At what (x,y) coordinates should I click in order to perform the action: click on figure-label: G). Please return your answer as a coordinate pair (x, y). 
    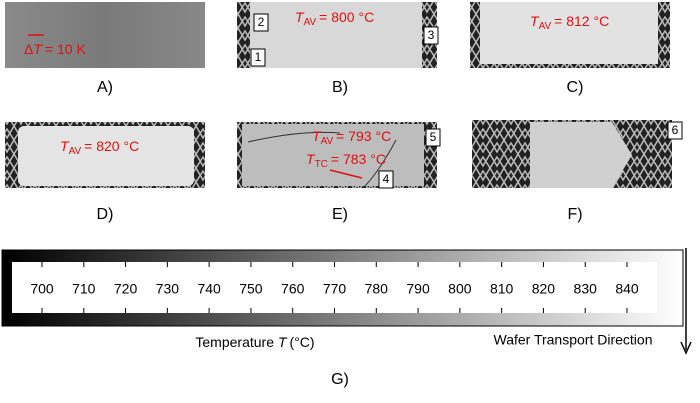
    Looking at the image, I should click on (340, 379).